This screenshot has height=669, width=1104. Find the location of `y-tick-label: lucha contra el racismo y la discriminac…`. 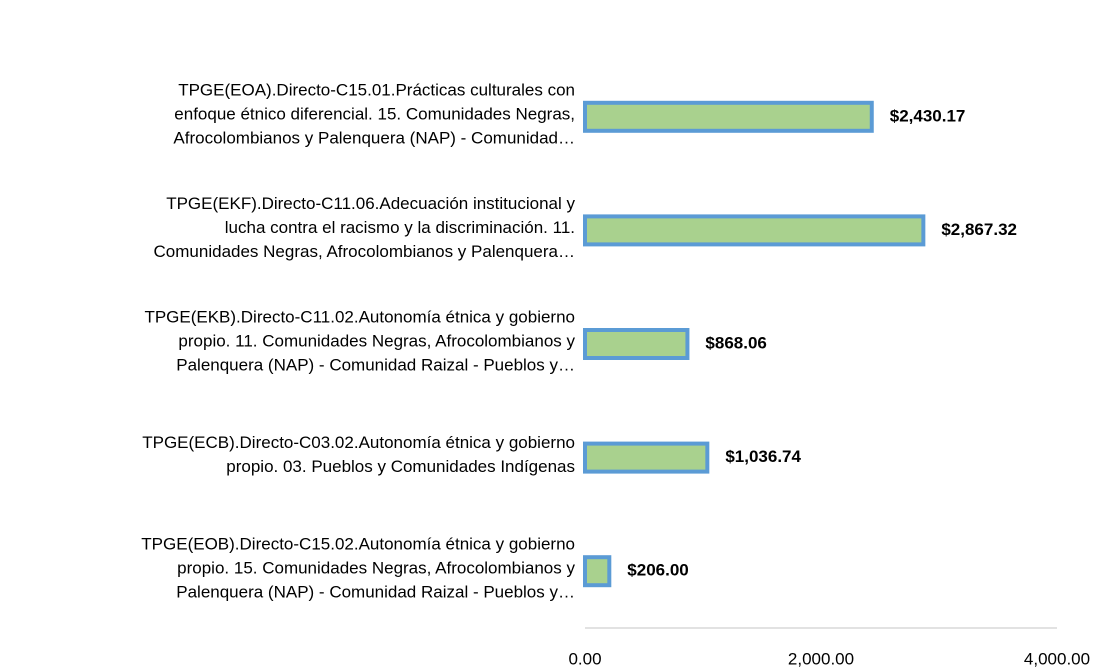

y-tick-label: lucha contra el racismo y la discriminac… is located at coordinates (400, 227).